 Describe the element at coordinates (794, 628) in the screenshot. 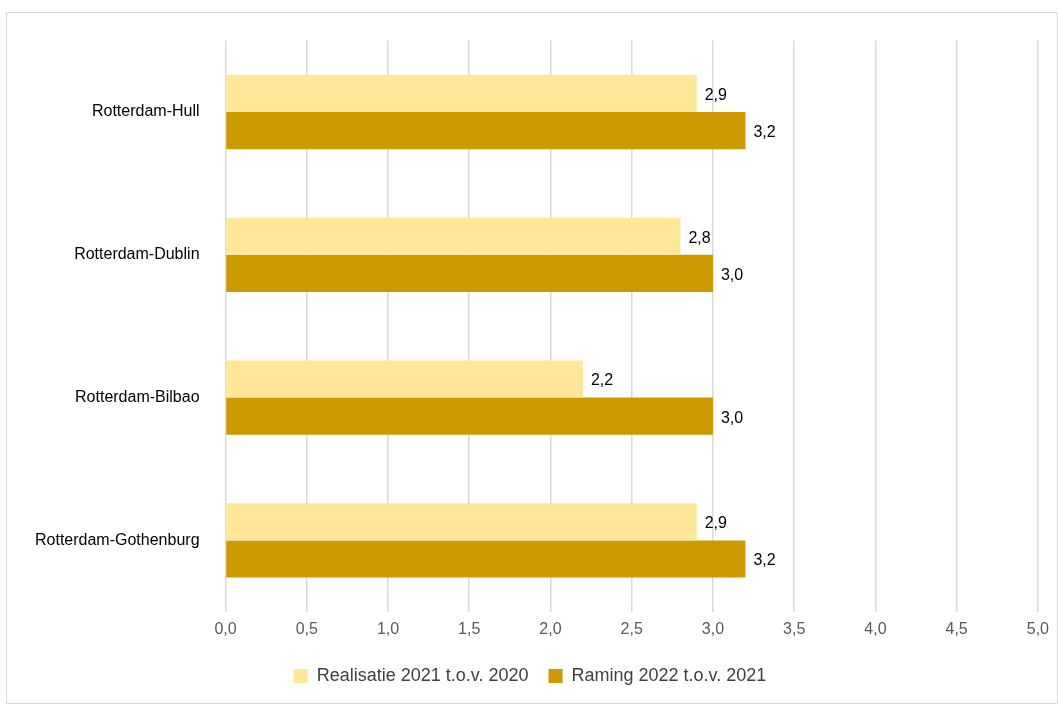

I see `x-tick-label: 3,5` at that location.